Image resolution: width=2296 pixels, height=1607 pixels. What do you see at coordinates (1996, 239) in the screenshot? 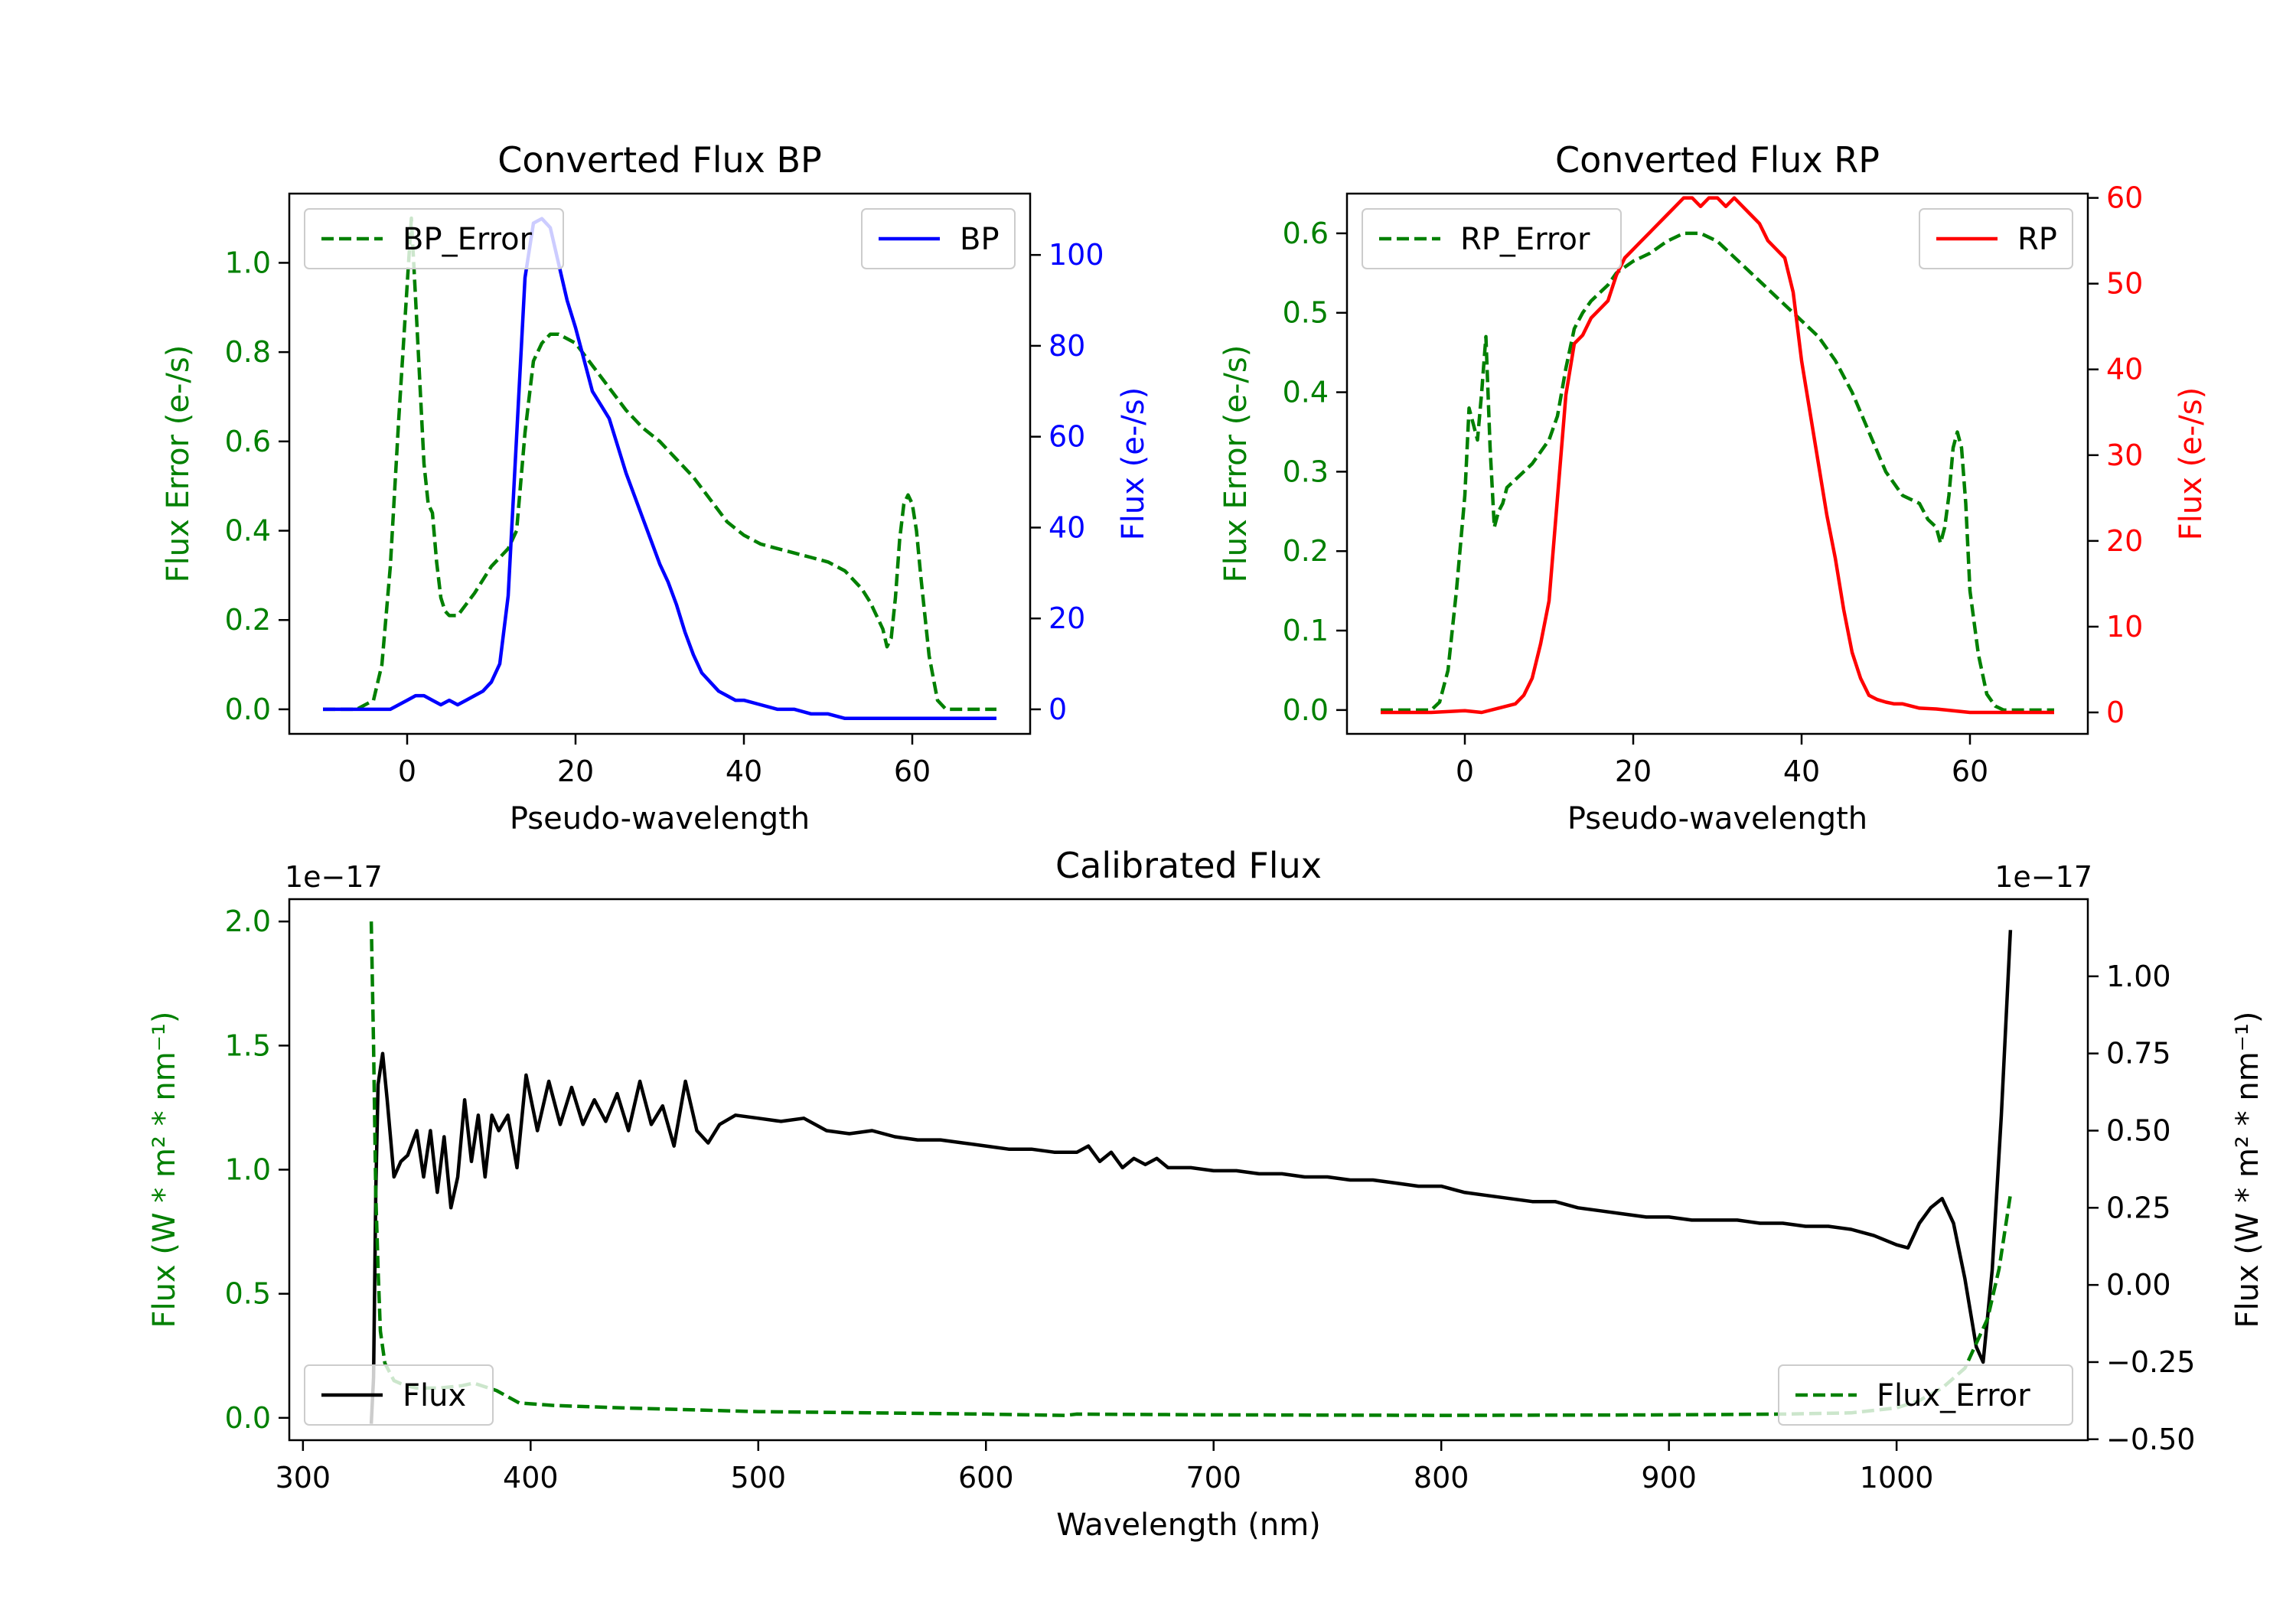
I see `rp-flux-legend: RP` at bounding box center [1996, 239].